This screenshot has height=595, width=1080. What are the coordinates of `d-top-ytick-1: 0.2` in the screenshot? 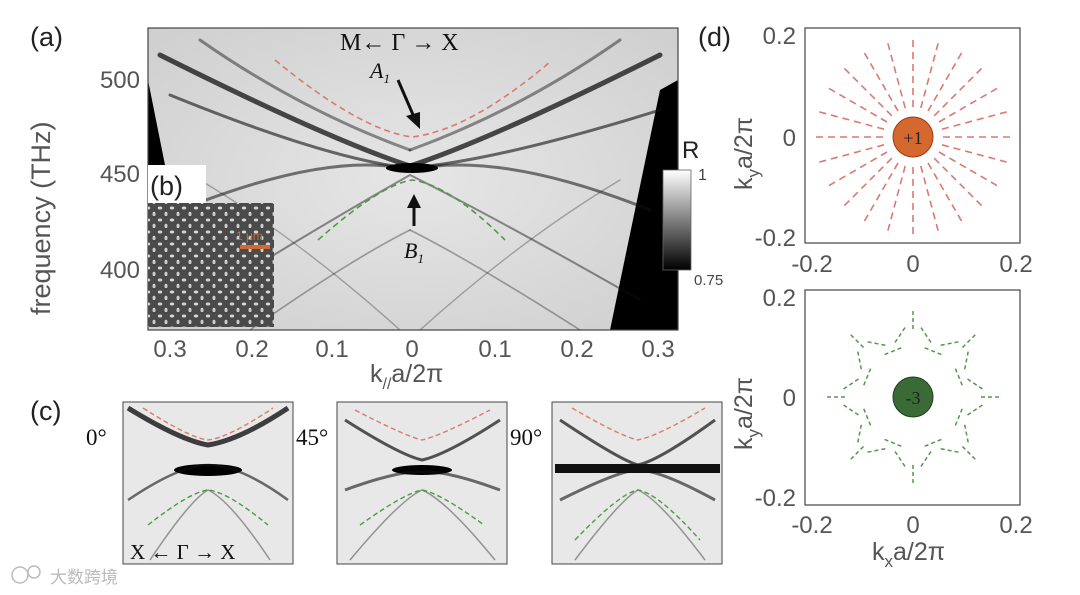 It's located at (779, 36).